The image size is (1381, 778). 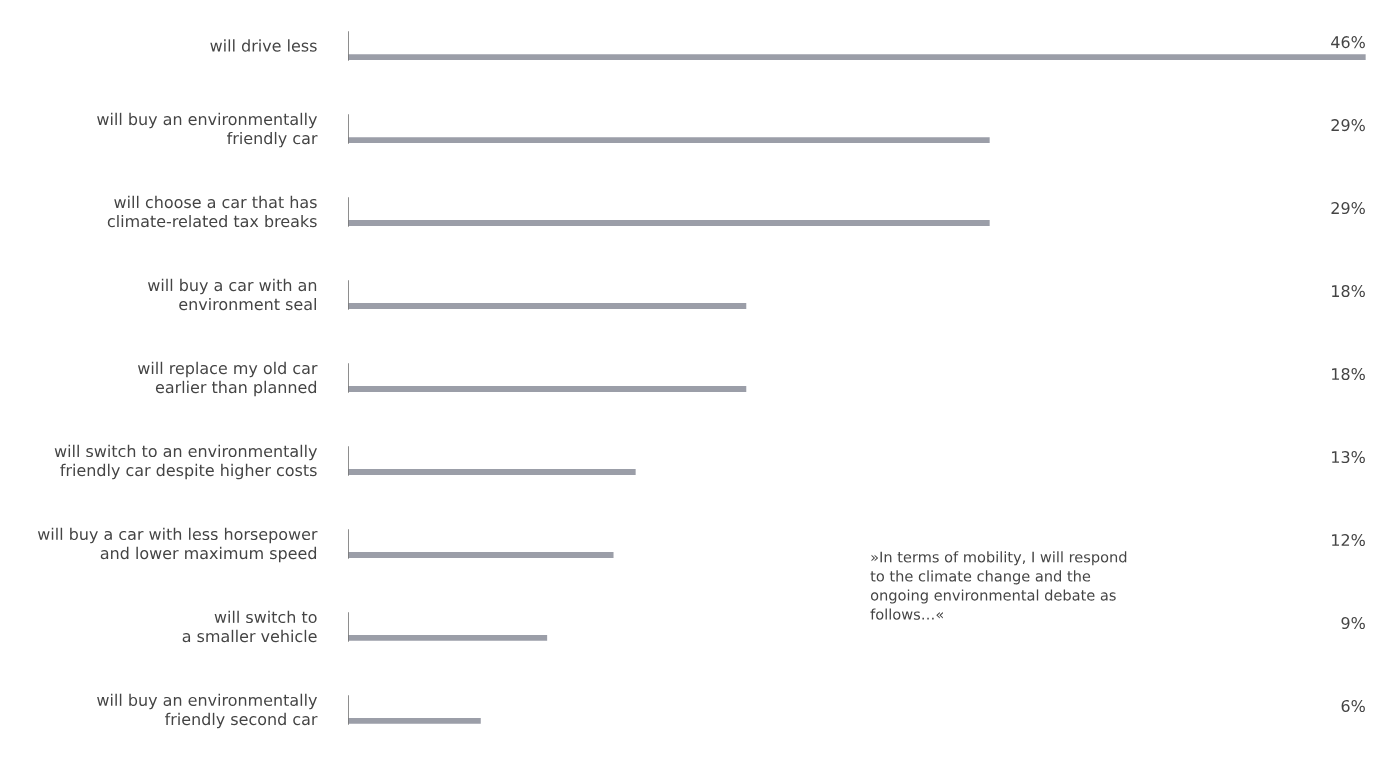 What do you see at coordinates (207, 711) in the screenshot?
I see `y-tick-label: will buy an environmentally friendly second car` at bounding box center [207, 711].